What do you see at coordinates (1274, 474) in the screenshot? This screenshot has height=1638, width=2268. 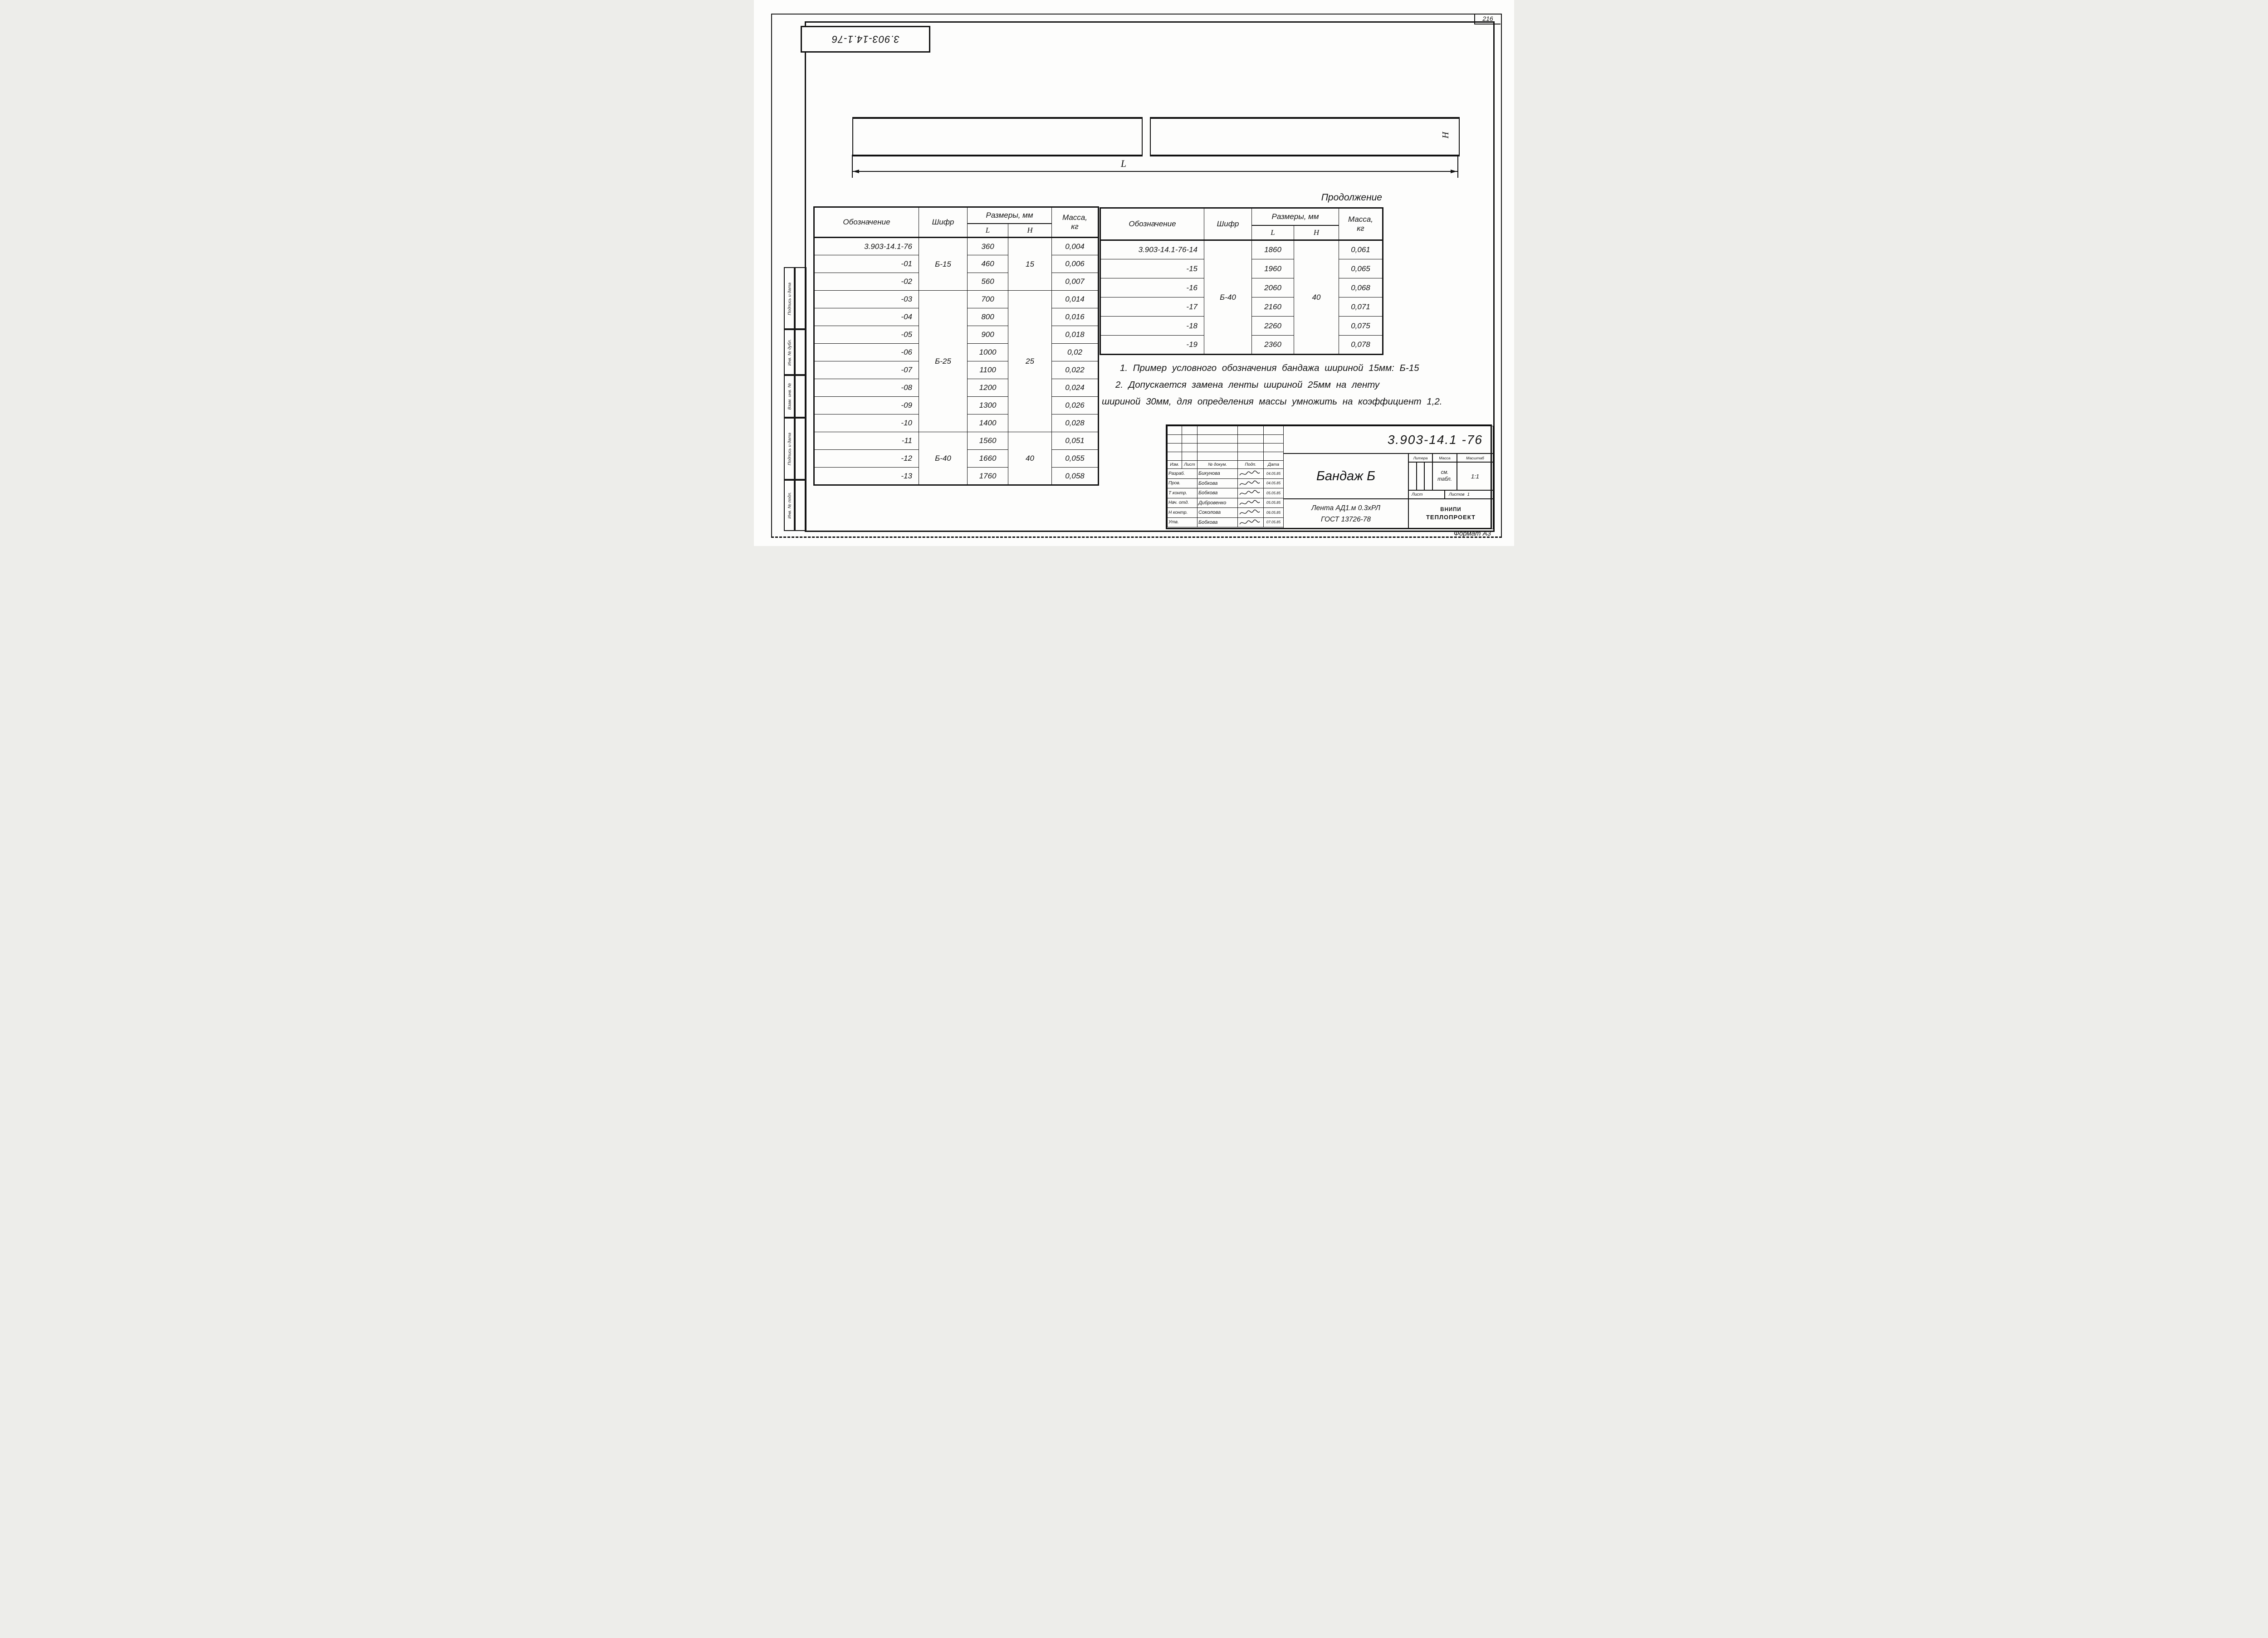 I see `signature-date: 04.05.85` at bounding box center [1274, 474].